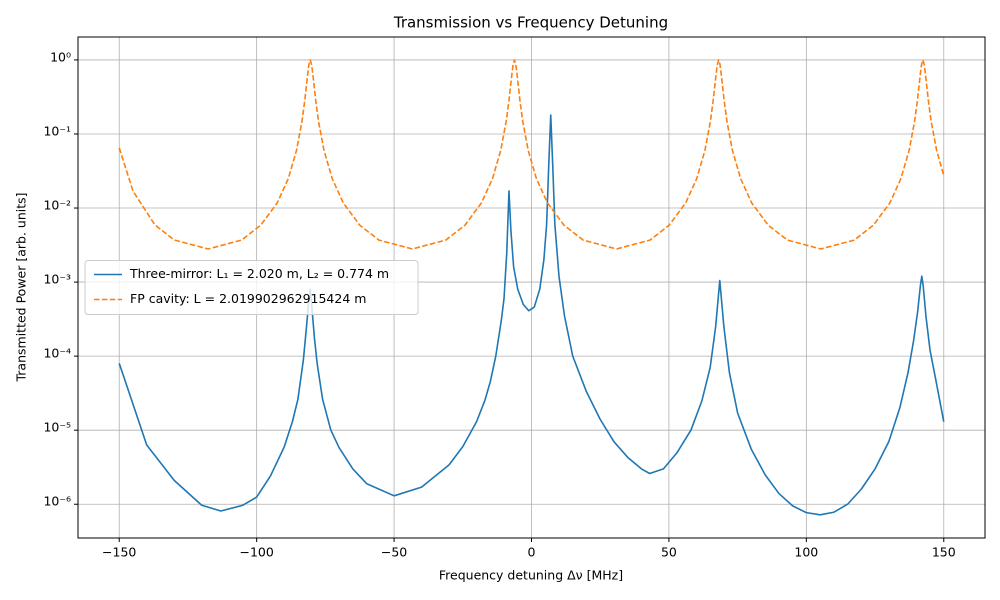 The image size is (1000, 600). Describe the element at coordinates (944, 552) in the screenshot. I see `x-tick-label: 150` at that location.